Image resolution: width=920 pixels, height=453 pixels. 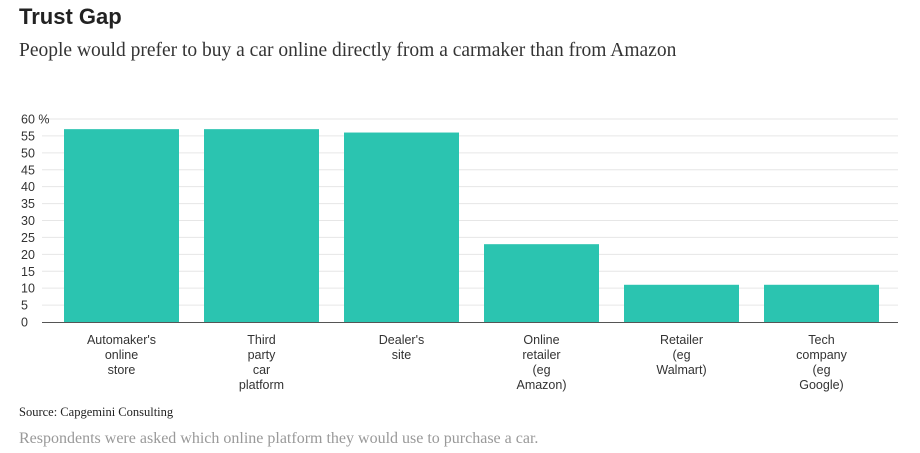 What do you see at coordinates (261, 385) in the screenshot?
I see `x-tick-label: platform` at bounding box center [261, 385].